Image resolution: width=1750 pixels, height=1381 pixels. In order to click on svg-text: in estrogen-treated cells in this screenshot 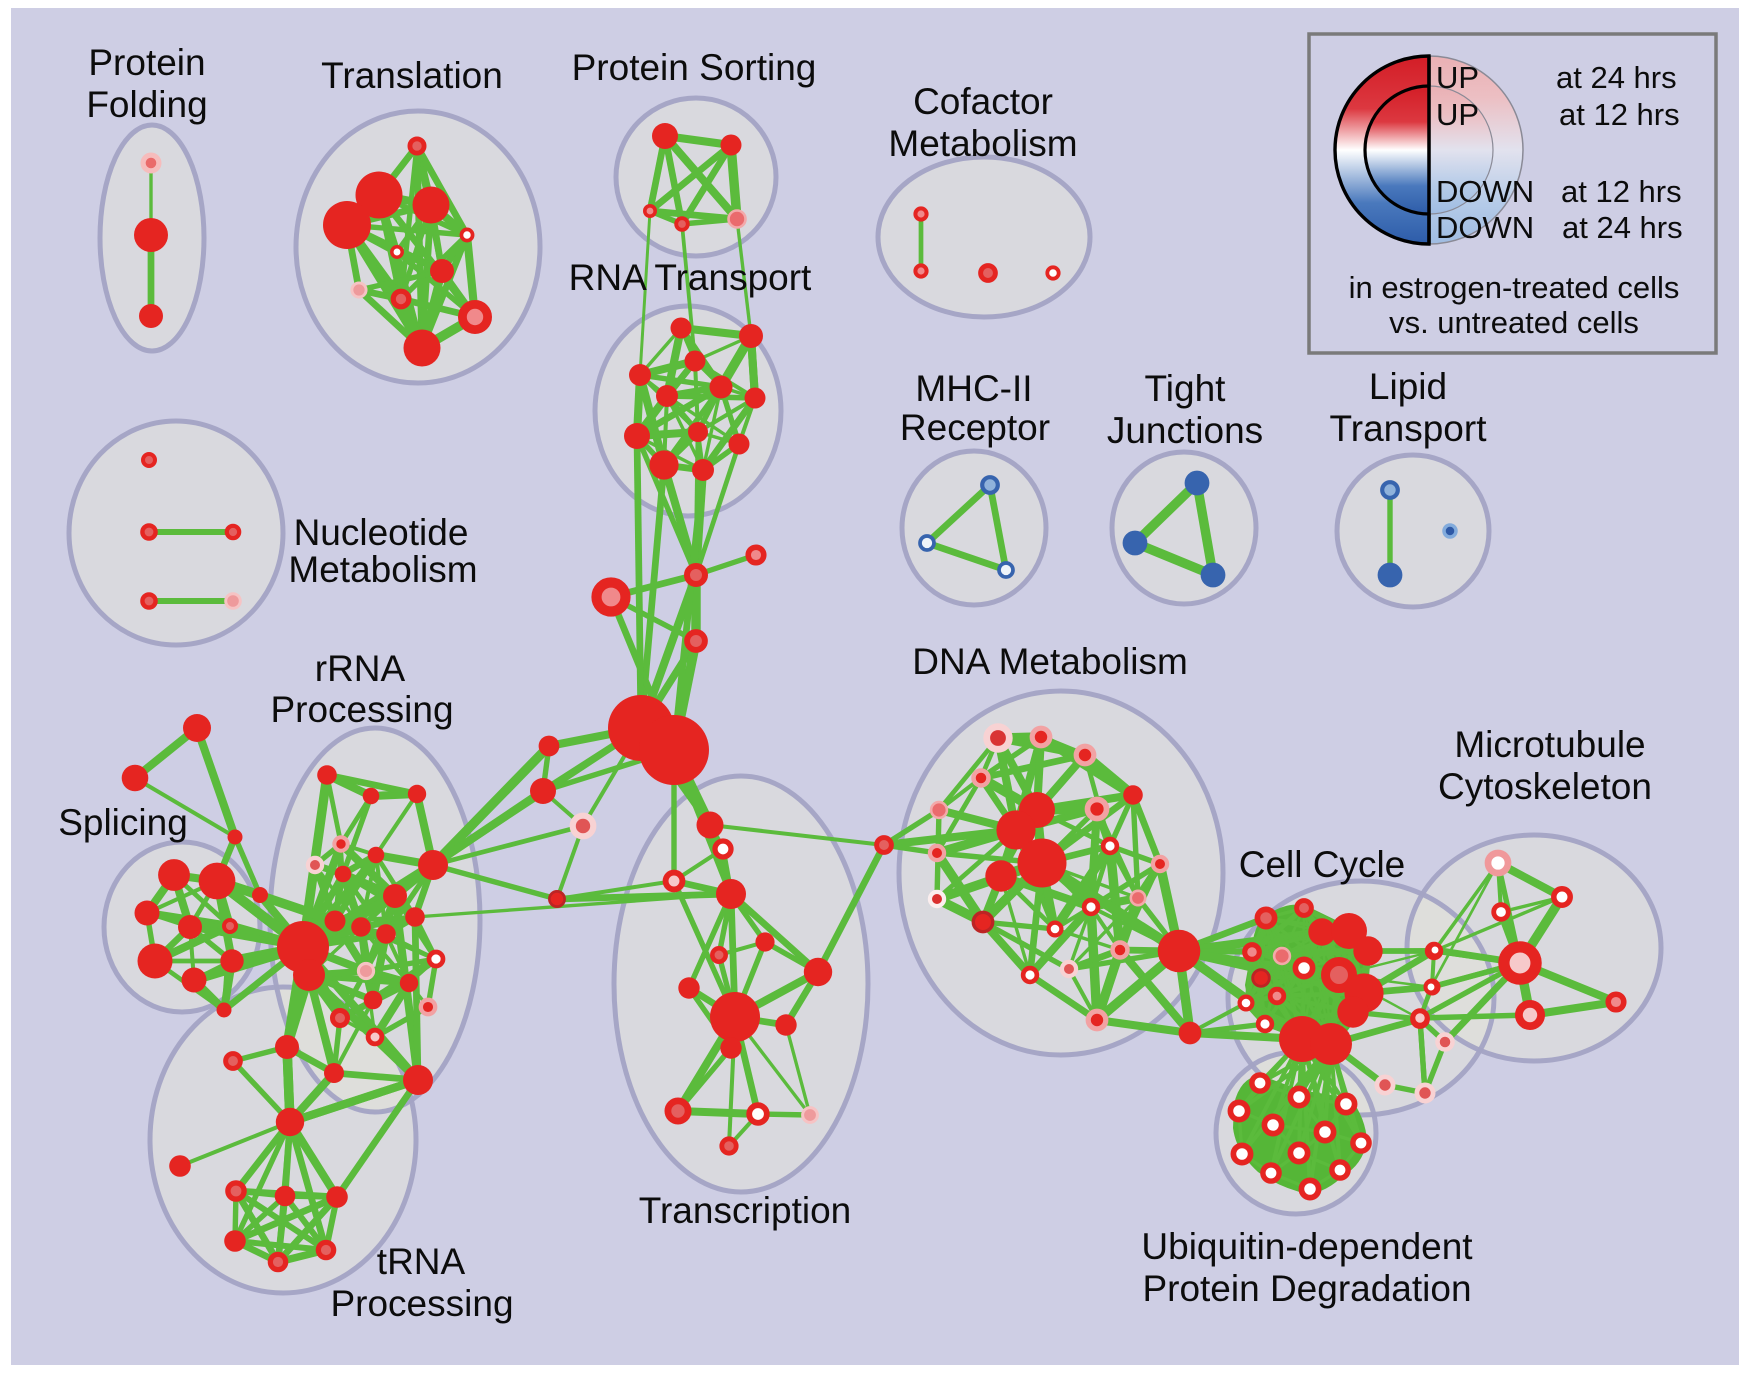, I will do `click(1514, 287)`.